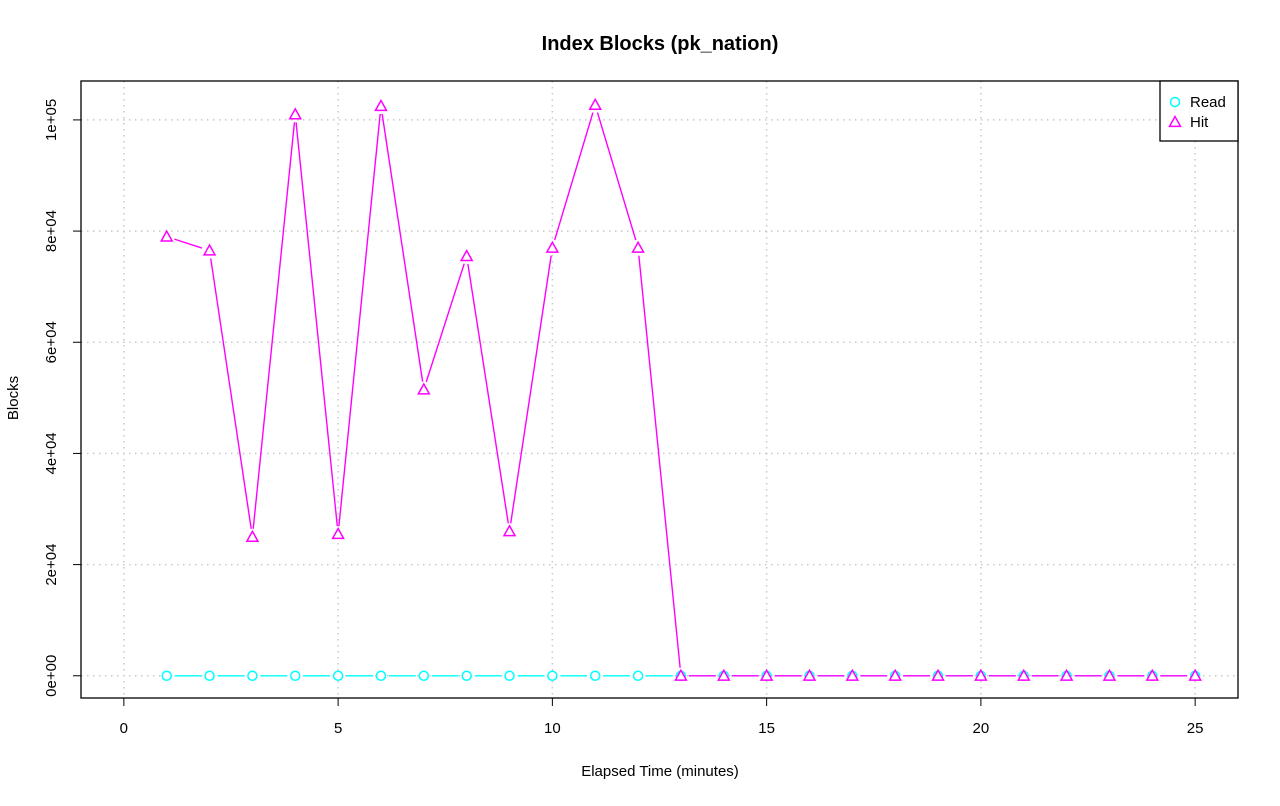 The height and width of the screenshot is (806, 1280). What do you see at coordinates (13, 398) in the screenshot?
I see `y-axis-label: Blocks` at bounding box center [13, 398].